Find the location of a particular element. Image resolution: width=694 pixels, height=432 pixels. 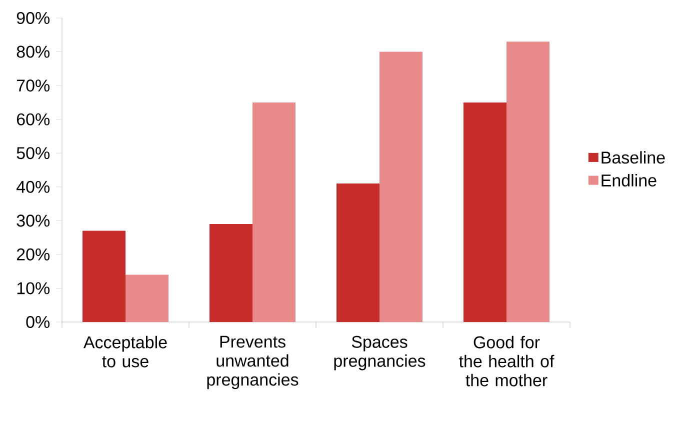

legend-label: Endline is located at coordinates (629, 180).